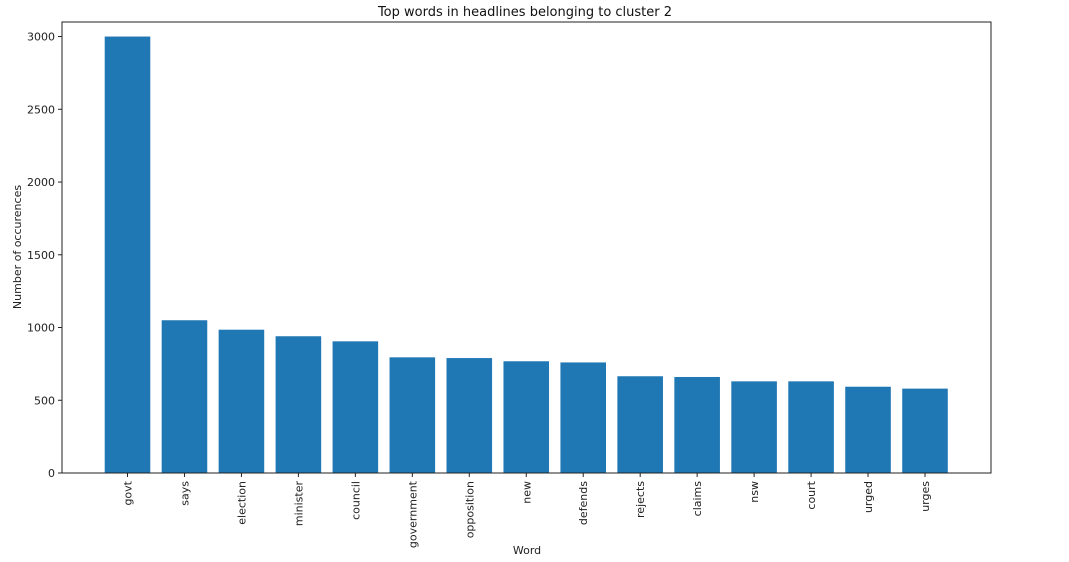 The width and height of the screenshot is (1069, 562). Describe the element at coordinates (44, 400) in the screenshot. I see `y-tick-label: 500` at that location.